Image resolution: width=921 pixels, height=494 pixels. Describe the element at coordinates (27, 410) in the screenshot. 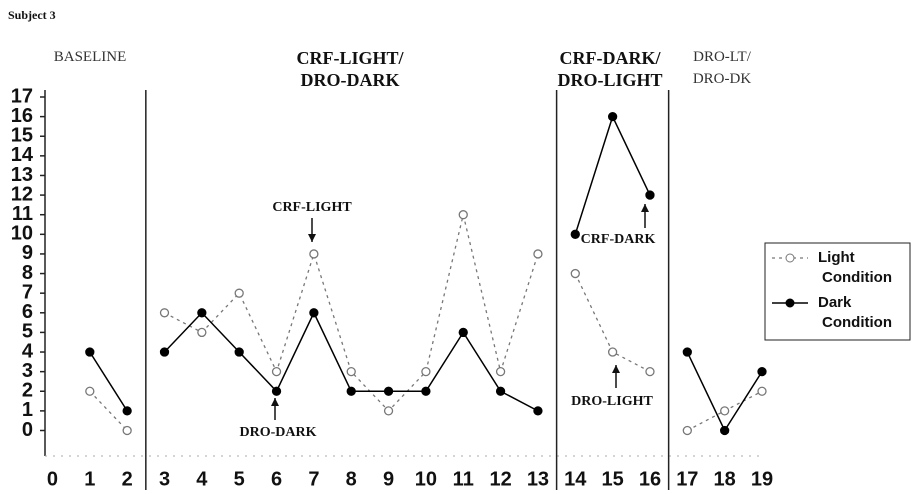

I see `y-tick-label: 1` at that location.